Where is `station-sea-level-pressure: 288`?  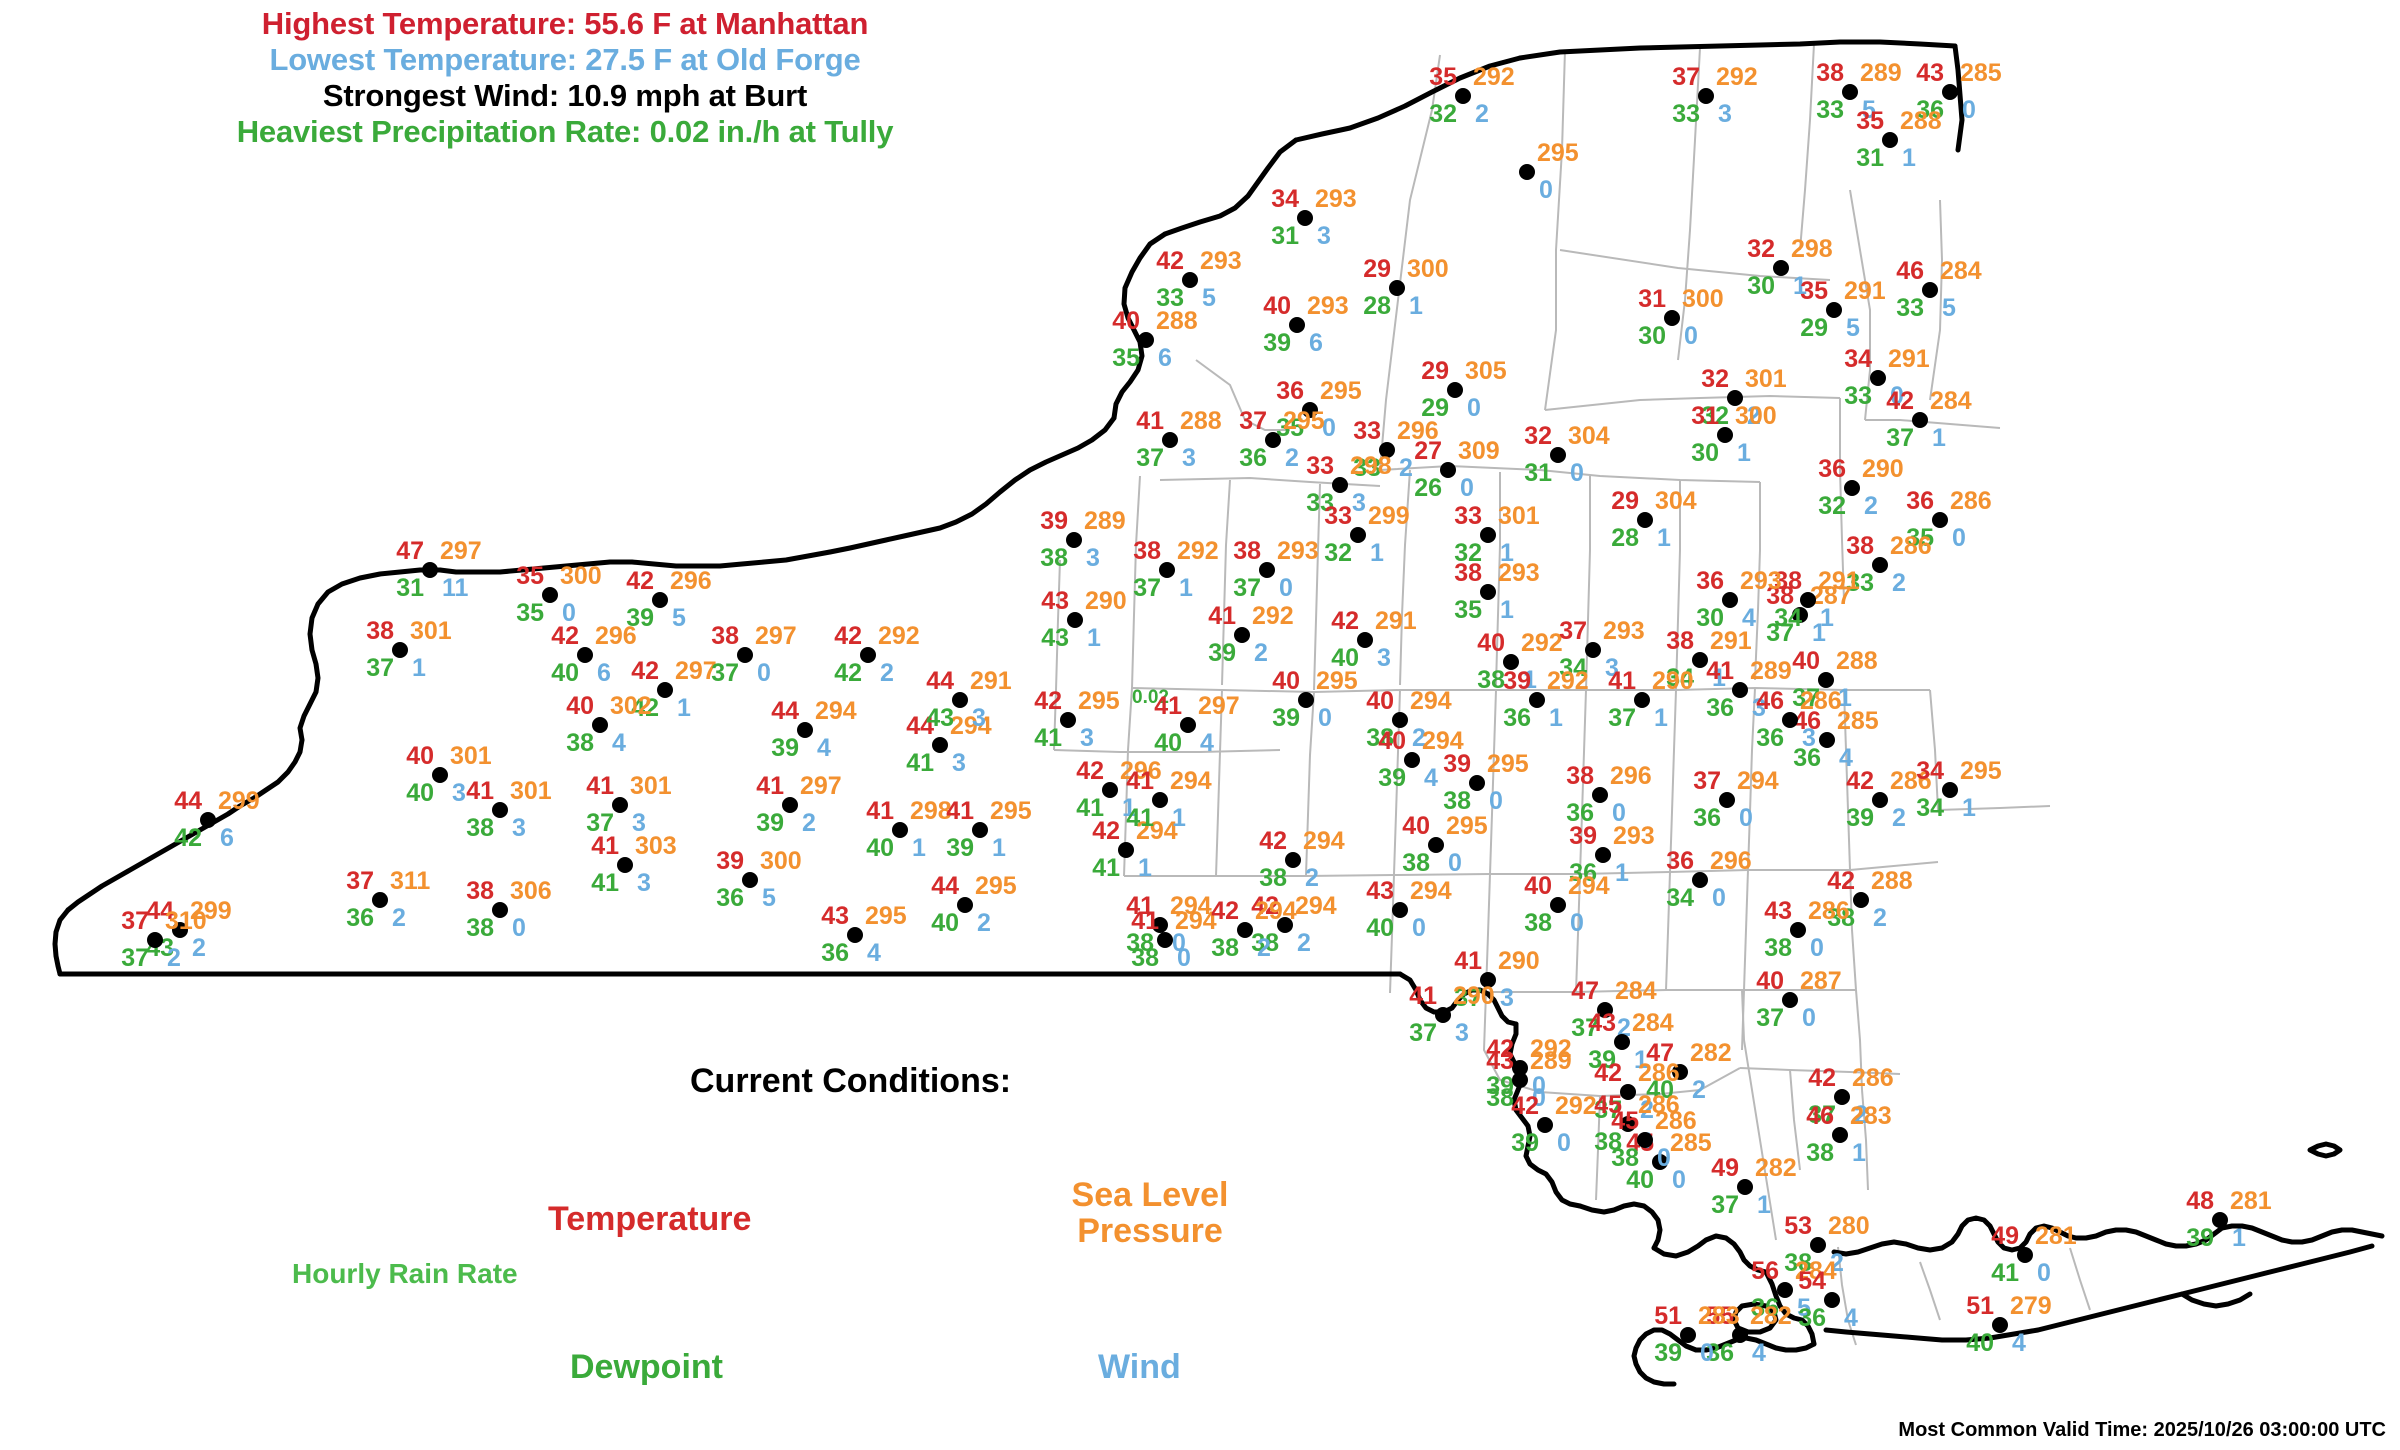
station-sea-level-pressure: 288 is located at coordinates (1201, 421).